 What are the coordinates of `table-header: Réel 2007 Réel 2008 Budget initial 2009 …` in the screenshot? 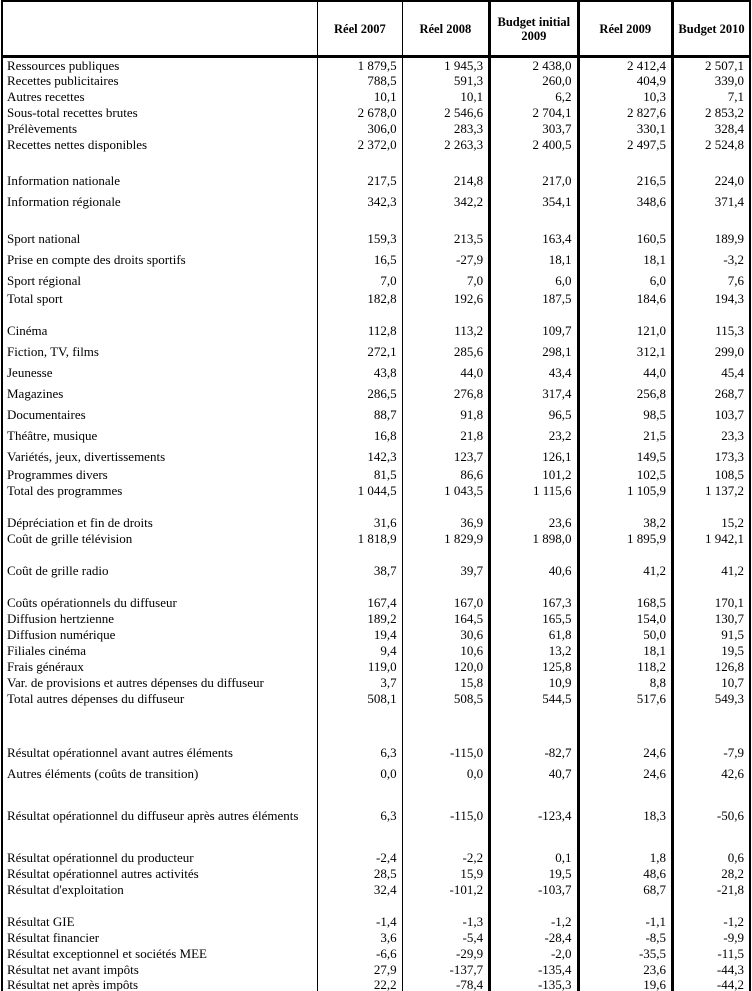 It's located at (376, 29).